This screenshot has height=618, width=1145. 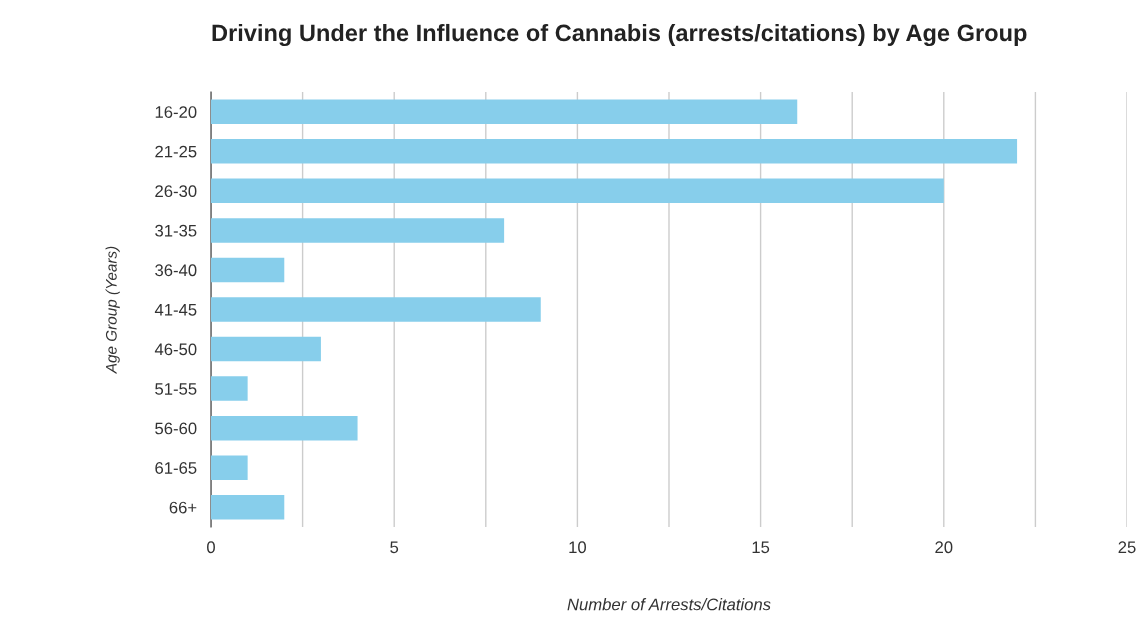 What do you see at coordinates (578, 547) in the screenshot?
I see `x-tick-label: 10` at bounding box center [578, 547].